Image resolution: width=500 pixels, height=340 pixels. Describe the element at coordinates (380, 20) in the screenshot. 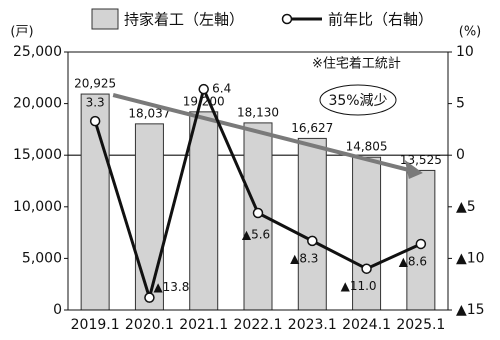

I see `legend-label: 前年比（右軸）` at that location.